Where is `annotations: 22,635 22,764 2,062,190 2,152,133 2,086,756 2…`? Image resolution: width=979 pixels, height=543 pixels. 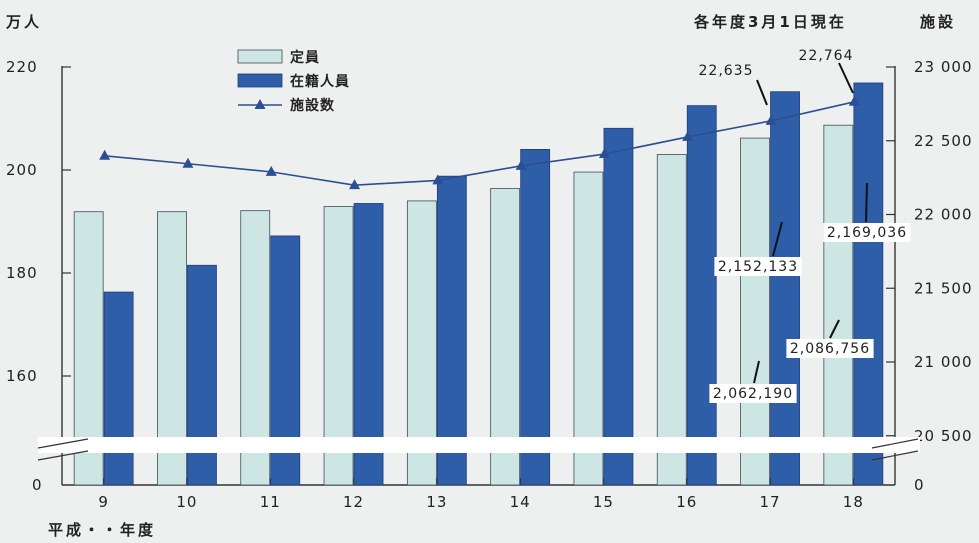
annotations: 22,635 22,764 2,062,190 2,152,133 2,086,756 2… is located at coordinates (805, 225).